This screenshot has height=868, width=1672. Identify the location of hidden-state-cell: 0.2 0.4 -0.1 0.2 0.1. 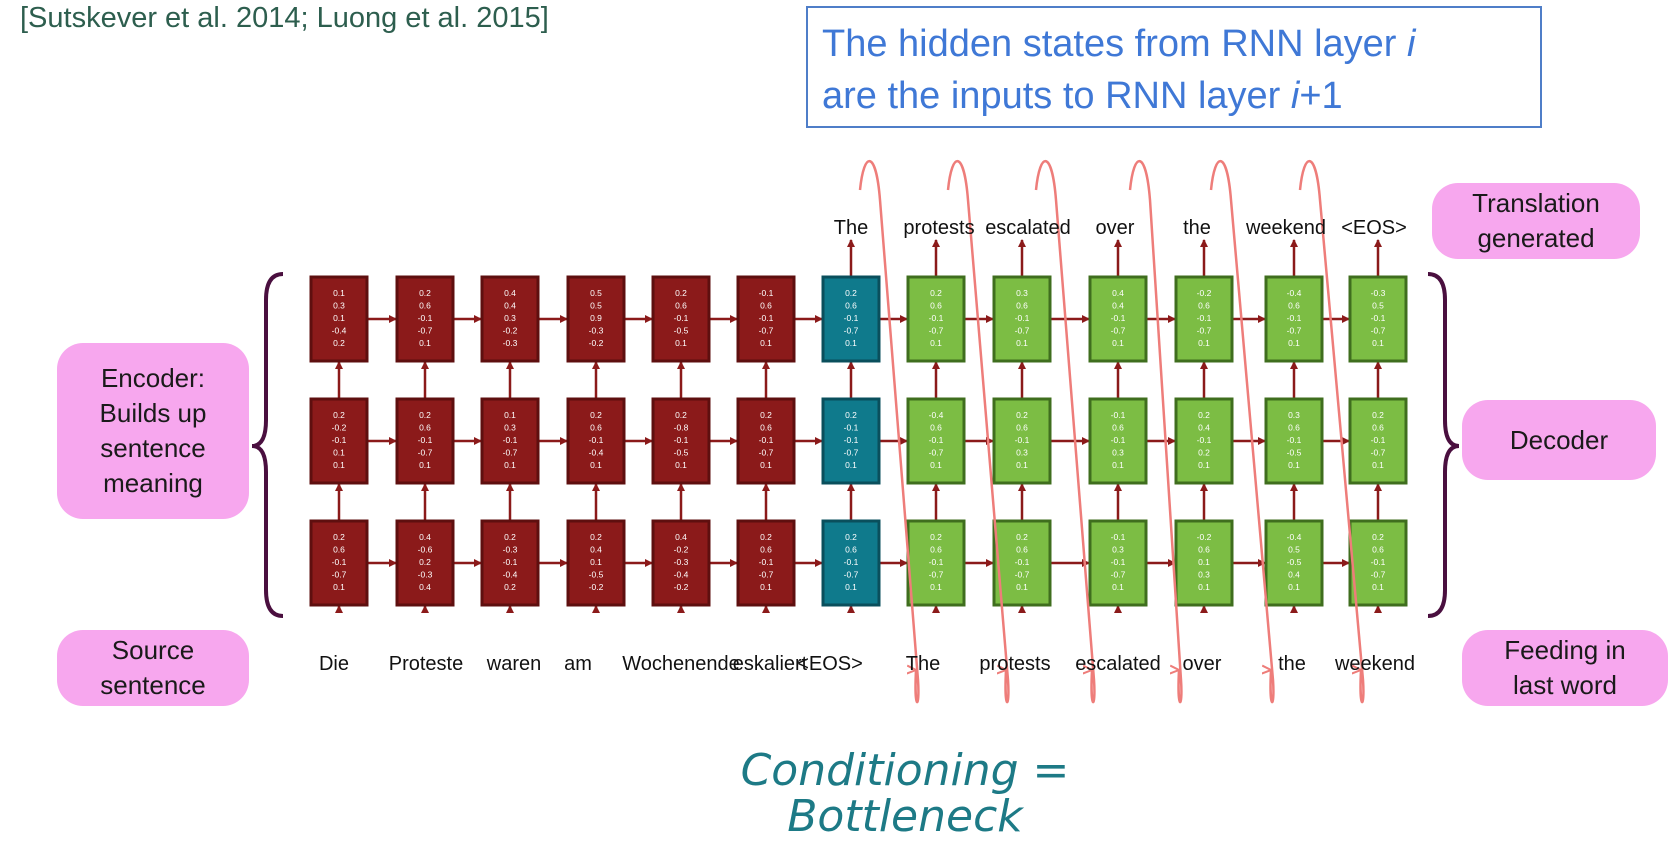
(1204, 441).